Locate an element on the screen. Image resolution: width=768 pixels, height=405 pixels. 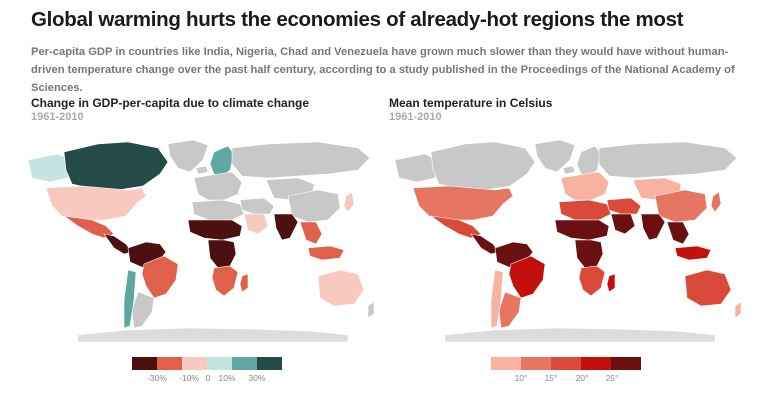
temperature-legend-label: 25° is located at coordinates (612, 378).